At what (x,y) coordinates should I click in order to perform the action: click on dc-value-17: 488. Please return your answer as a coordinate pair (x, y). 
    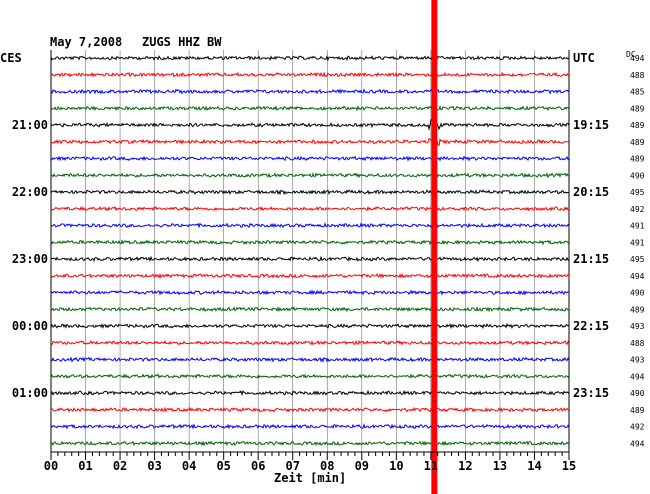
    Looking at the image, I should click on (637, 343).